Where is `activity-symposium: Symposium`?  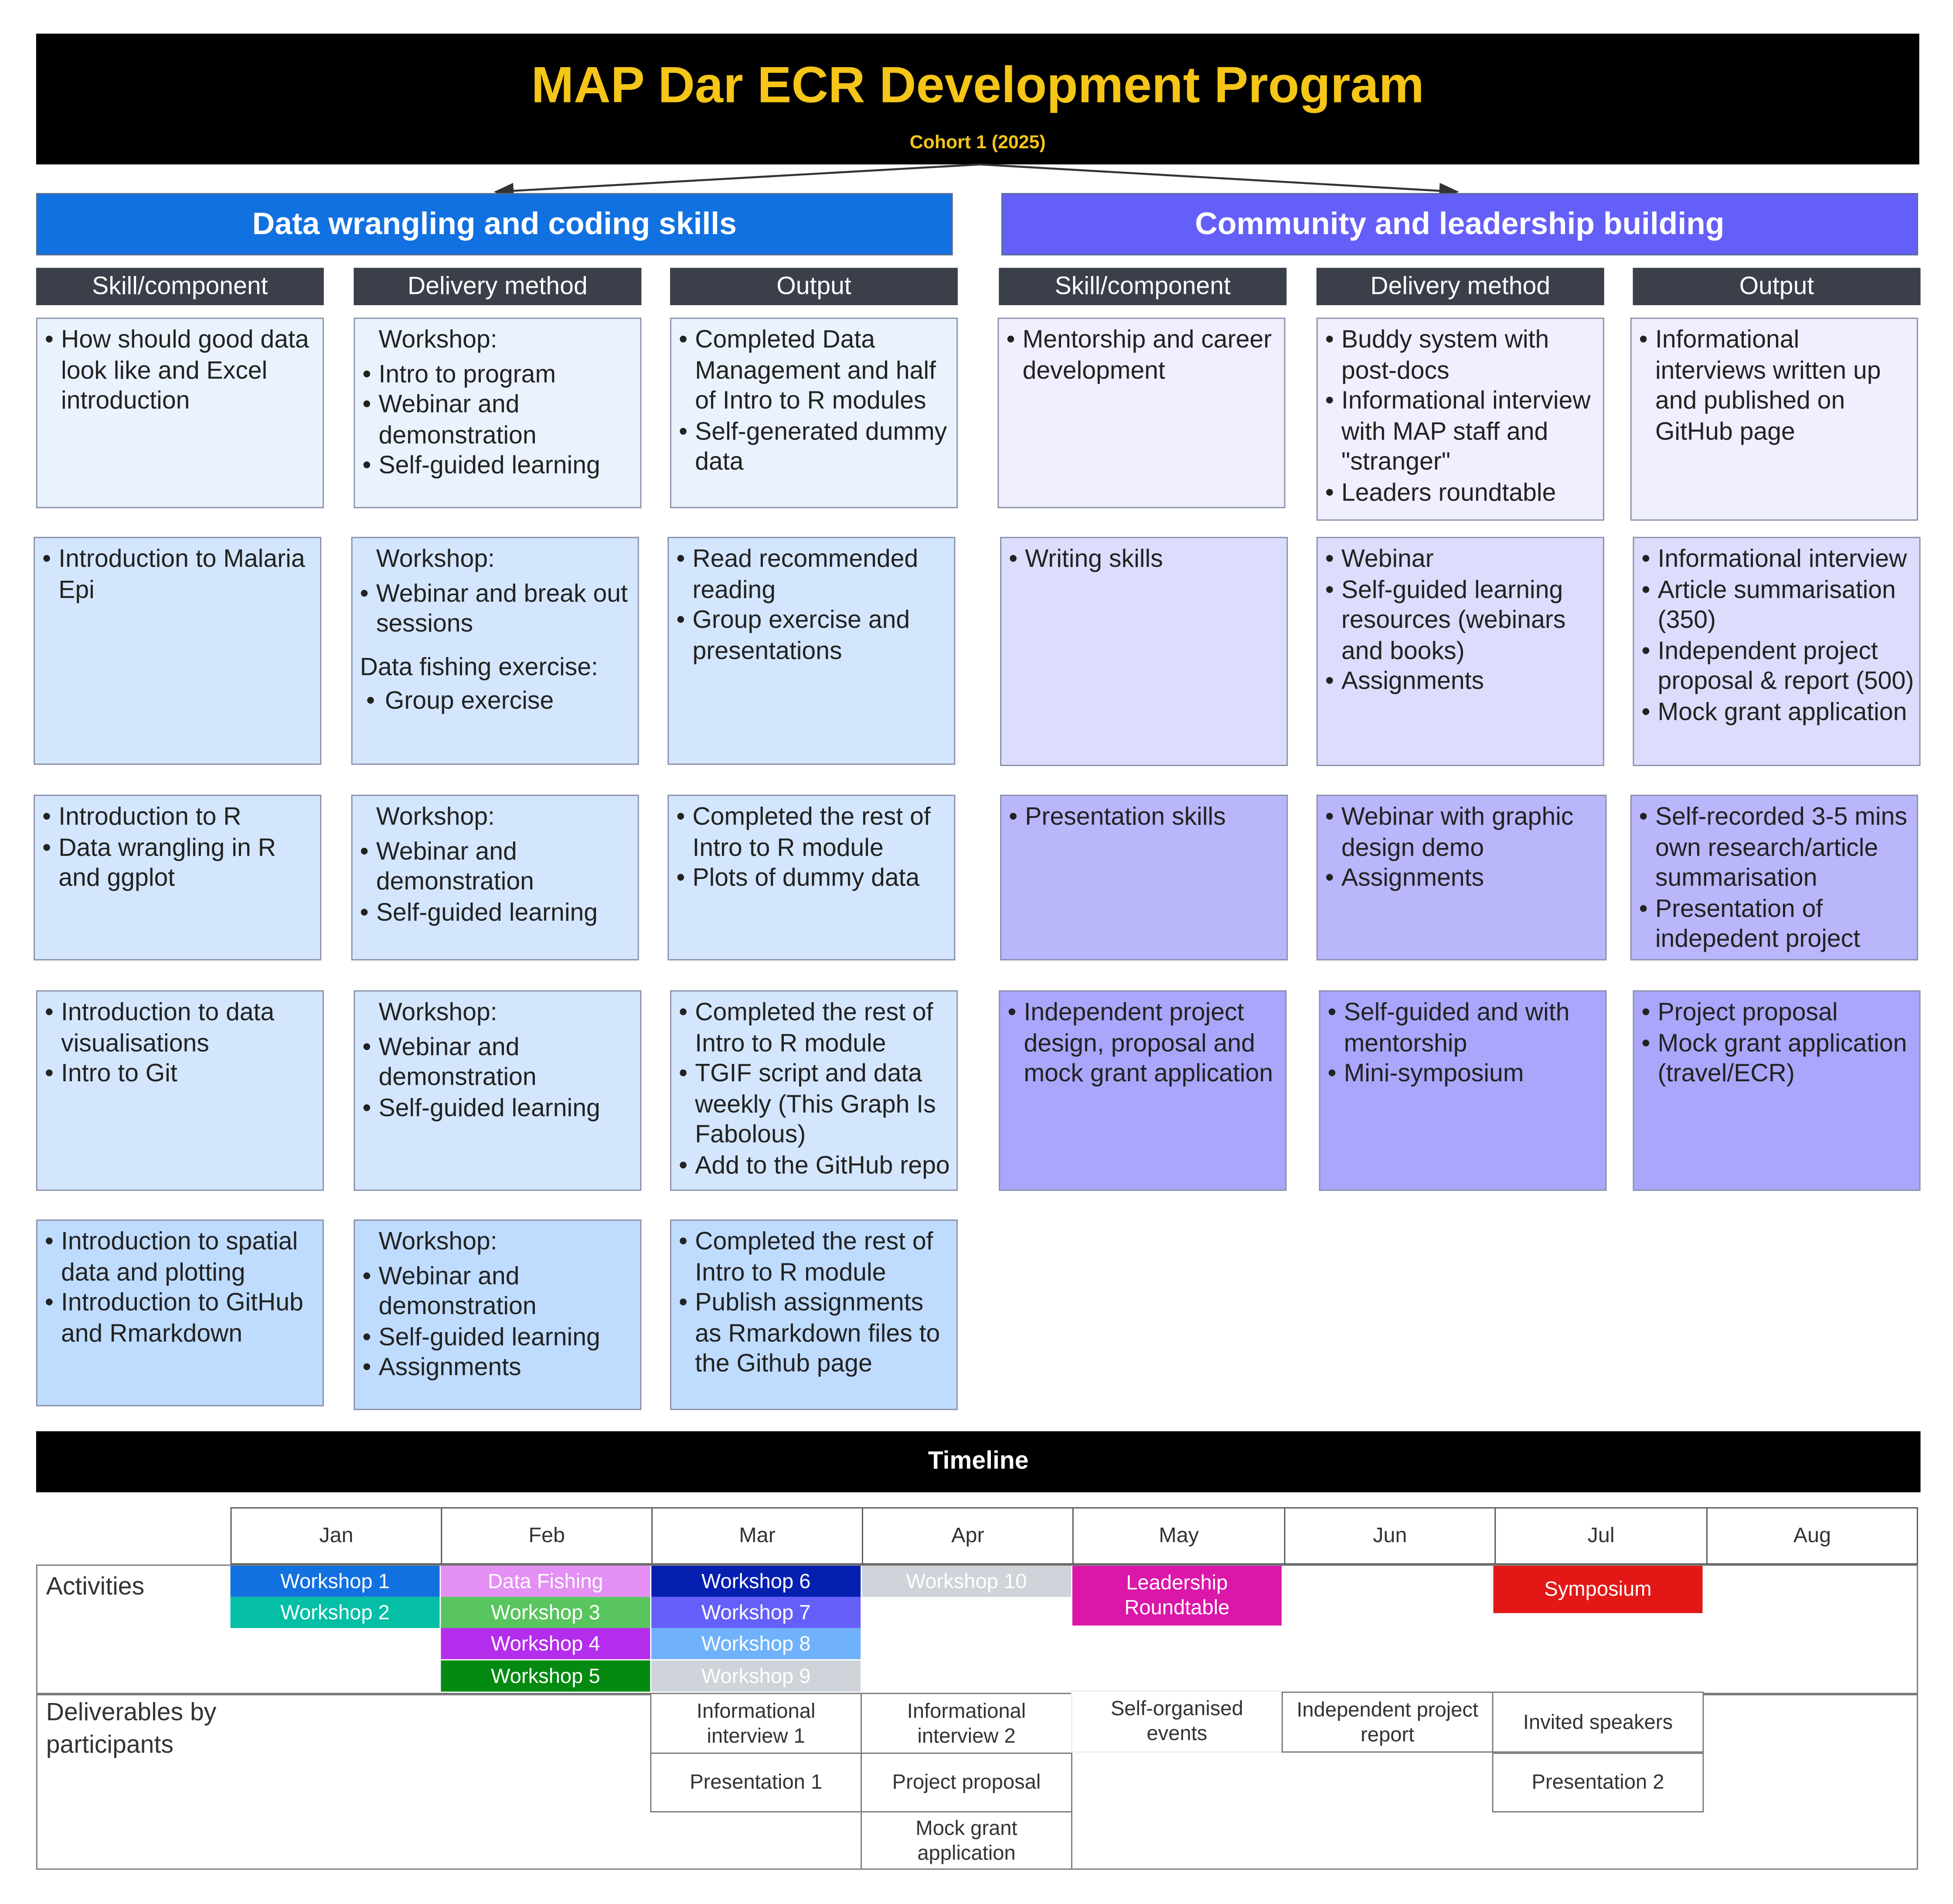 activity-symposium: Symposium is located at coordinates (1598, 1590).